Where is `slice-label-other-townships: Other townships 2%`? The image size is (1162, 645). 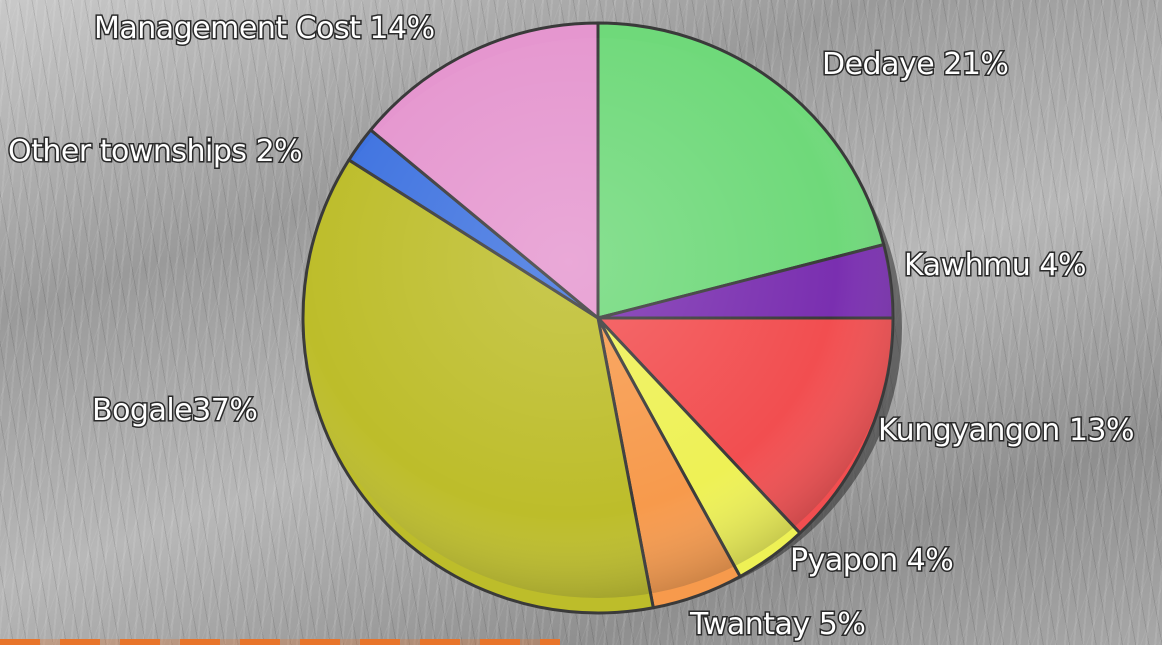
slice-label-other-townships: Other townships 2% is located at coordinates (155, 151).